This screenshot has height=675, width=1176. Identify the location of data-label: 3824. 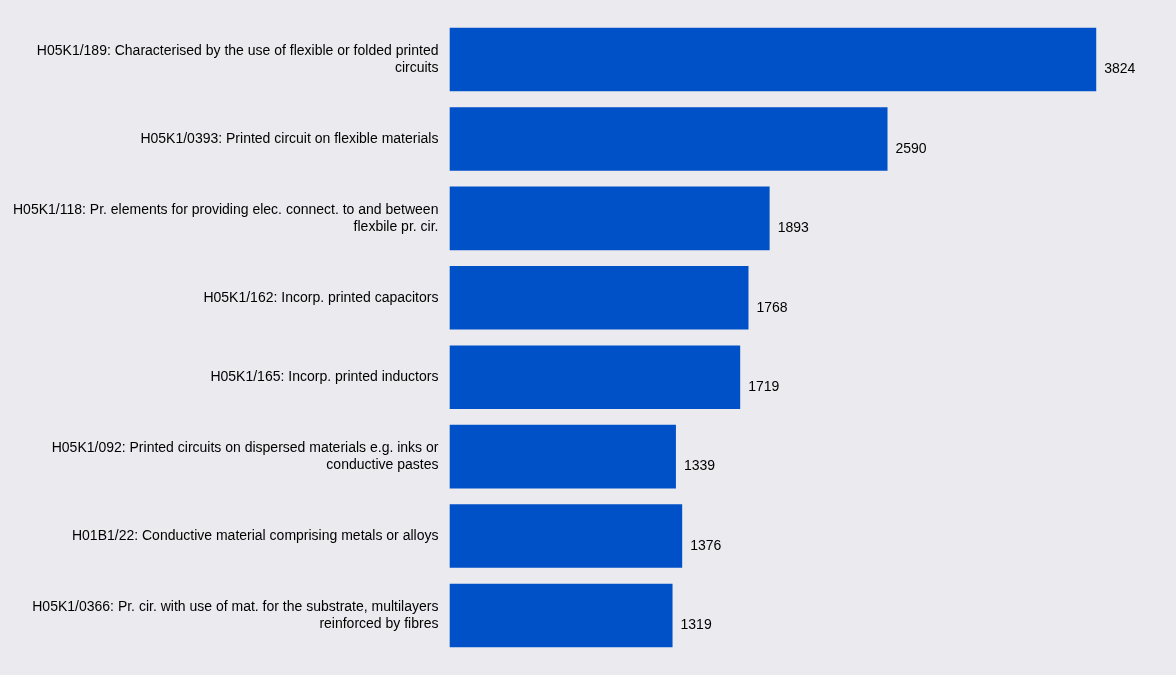
(1120, 68).